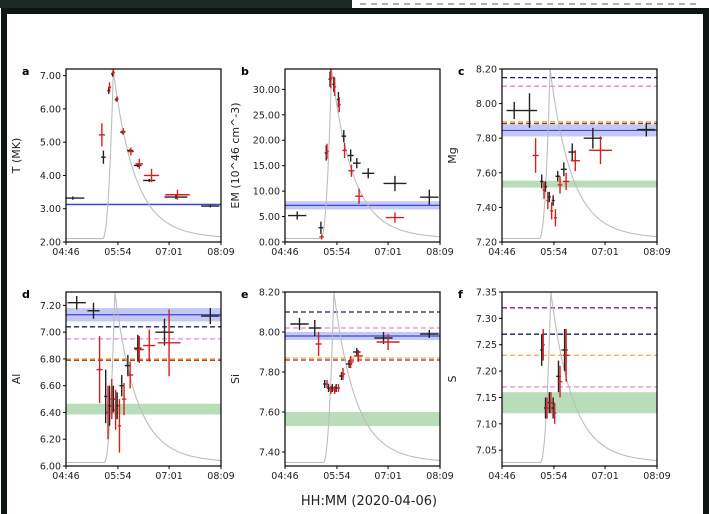 The width and height of the screenshot is (709, 514). I want to click on panel-f-xtick-label-1: 05:54, so click(553, 476).